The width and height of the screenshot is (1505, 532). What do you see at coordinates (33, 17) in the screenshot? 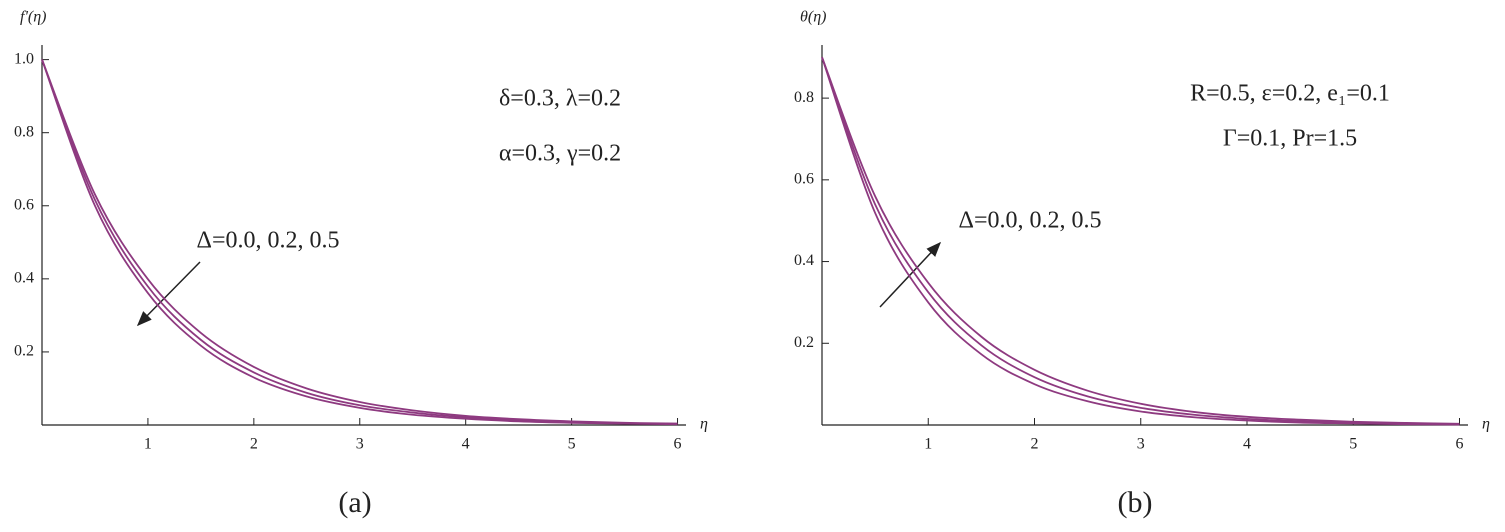
I see `y-axis-label: f'(η)` at bounding box center [33, 17].